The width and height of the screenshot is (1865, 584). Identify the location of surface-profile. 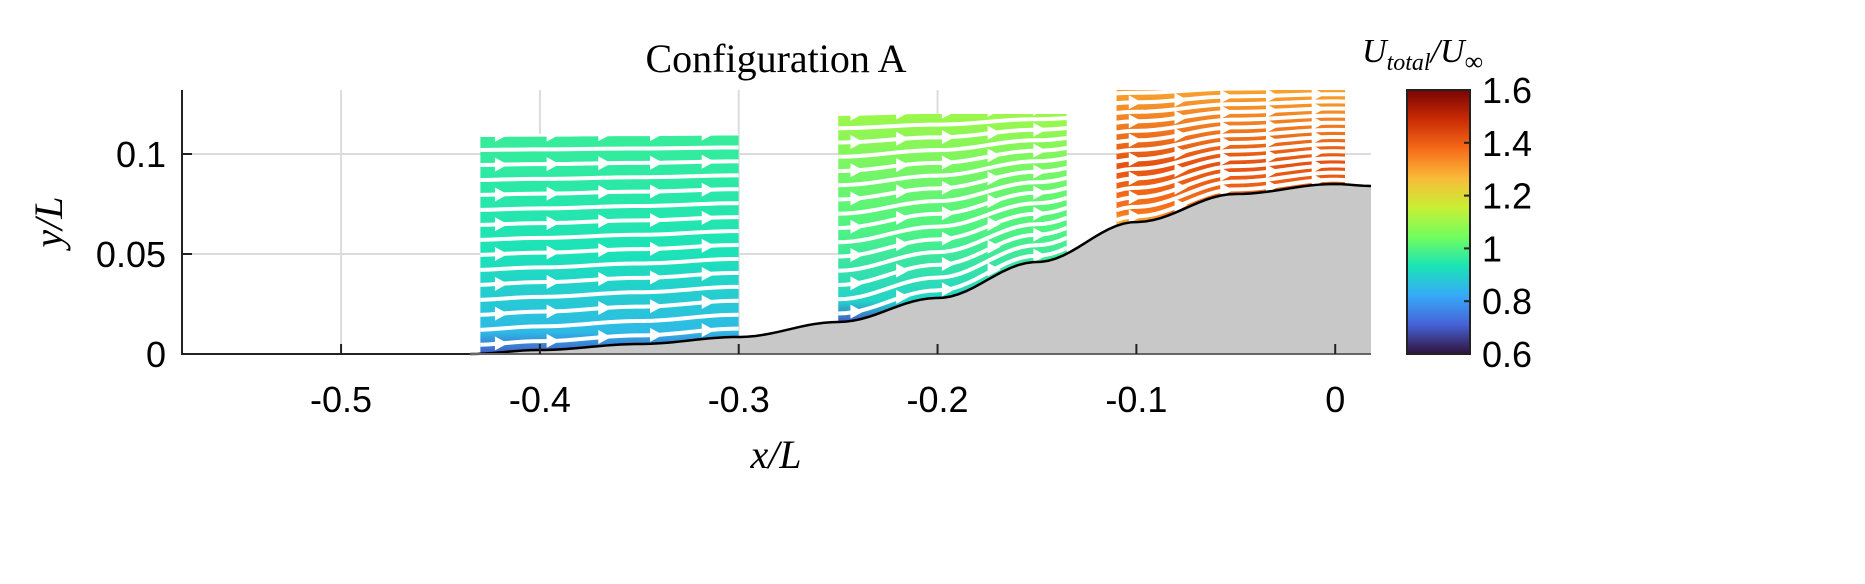
(921, 269).